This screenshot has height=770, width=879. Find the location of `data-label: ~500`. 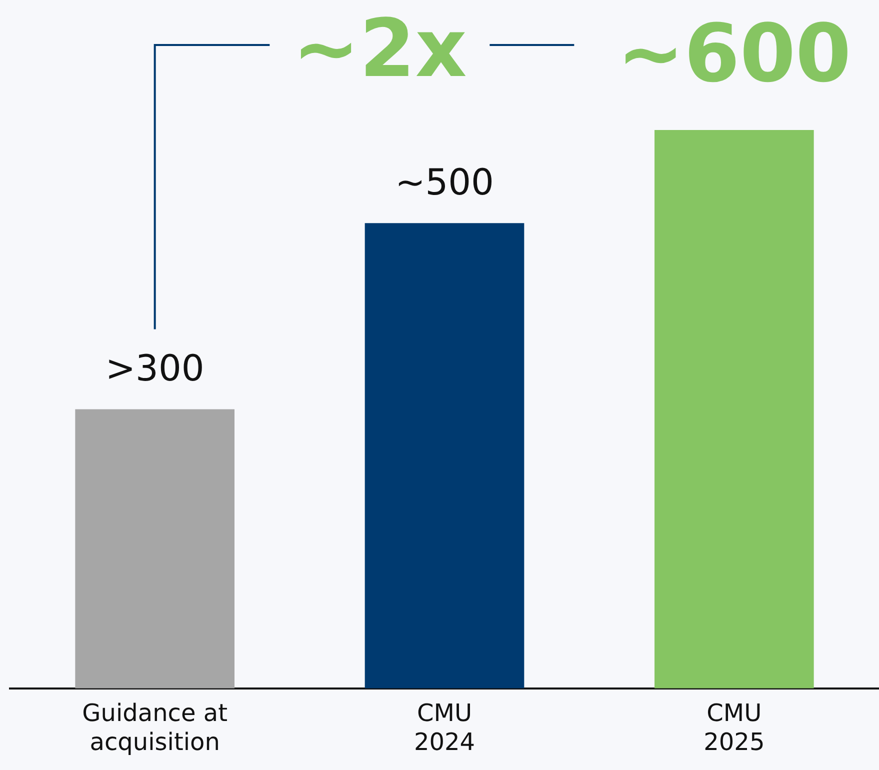

data-label: ~500 is located at coordinates (444, 183).